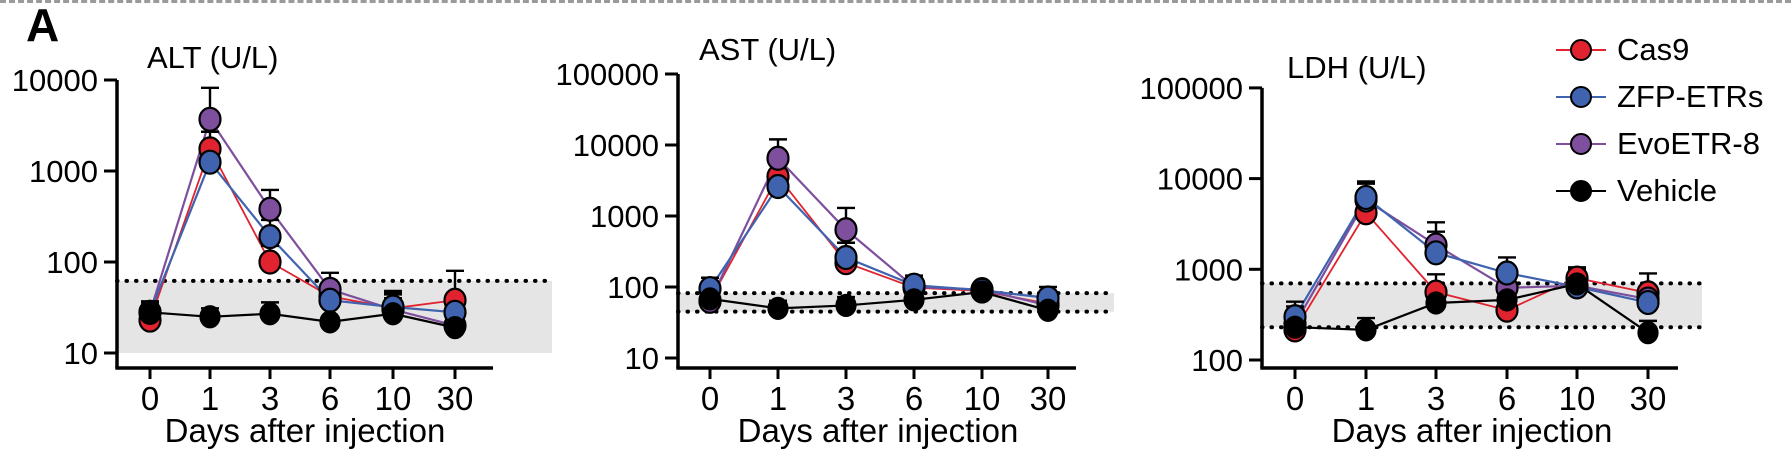 The image size is (1791, 476). Describe the element at coordinates (213, 57) in the screenshot. I see `alt-chart-title: ALT (U/L)` at that location.